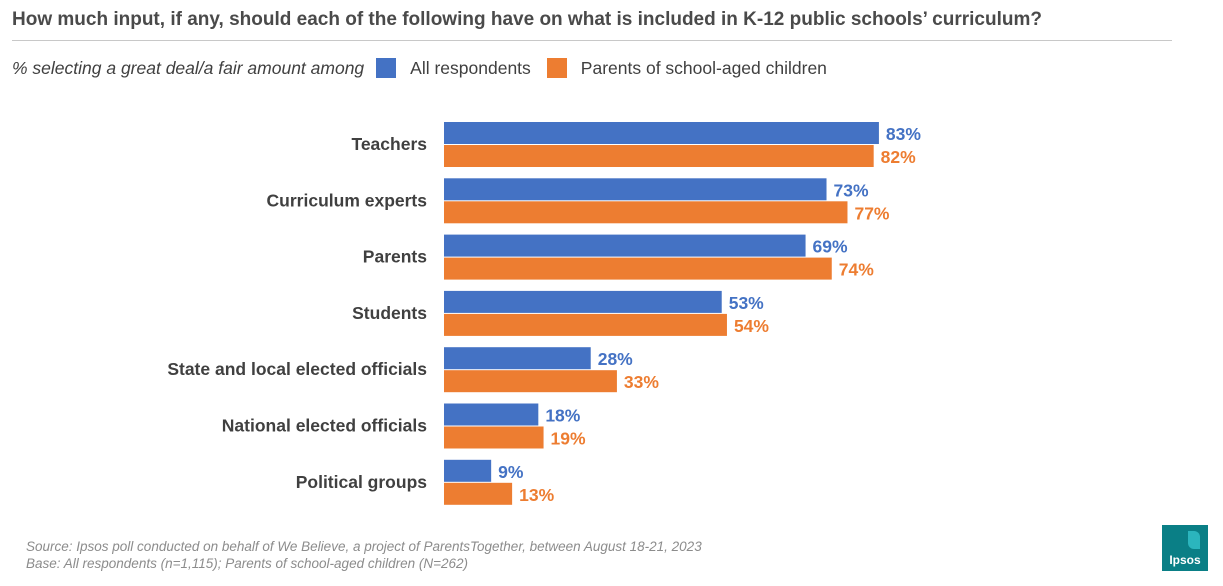 Image resolution: width=1223 pixels, height=586 pixels. I want to click on legend-item-parents: Parents of school-aged children, so click(686, 68).